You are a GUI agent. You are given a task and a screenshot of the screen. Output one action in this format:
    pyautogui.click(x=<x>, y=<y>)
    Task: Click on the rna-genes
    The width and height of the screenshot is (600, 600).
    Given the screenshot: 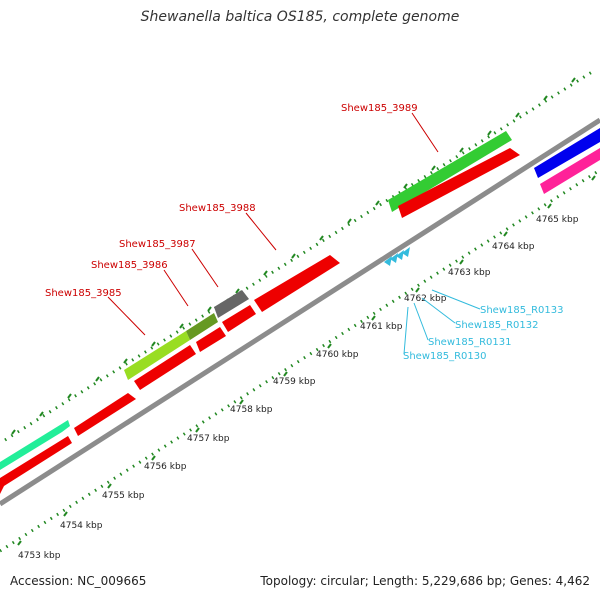 What is the action you would take?
    pyautogui.click(x=397, y=256)
    